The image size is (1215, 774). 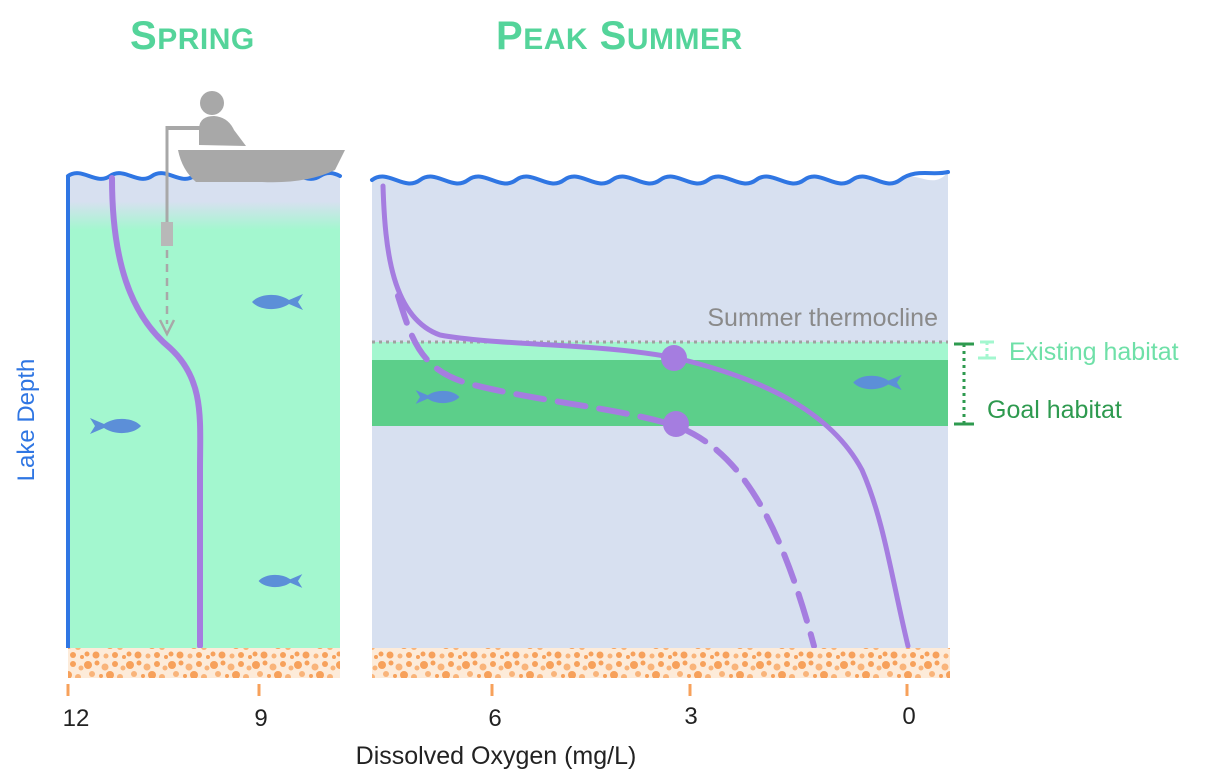 I want to click on goal-habitat-label: Goal habitat, so click(x=1054, y=410).